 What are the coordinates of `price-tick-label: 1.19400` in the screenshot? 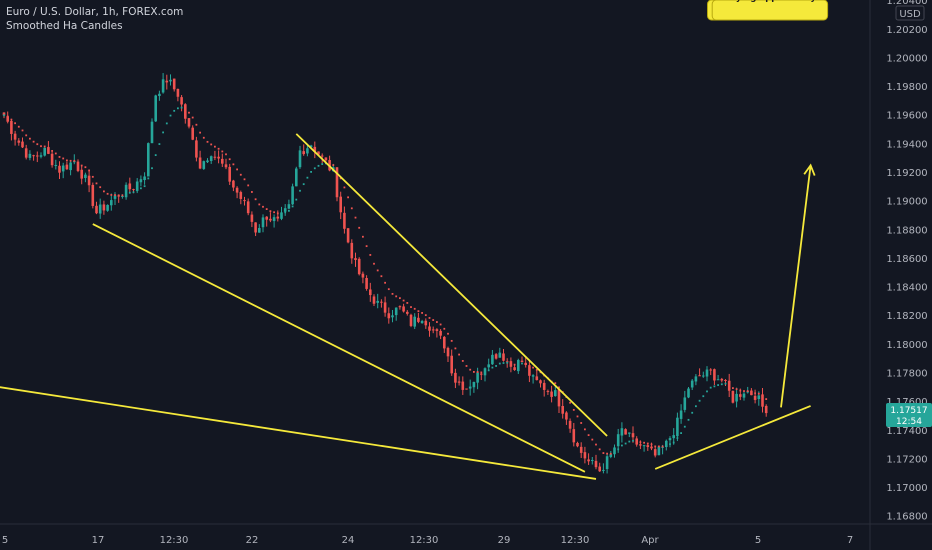 It's located at (906, 144).